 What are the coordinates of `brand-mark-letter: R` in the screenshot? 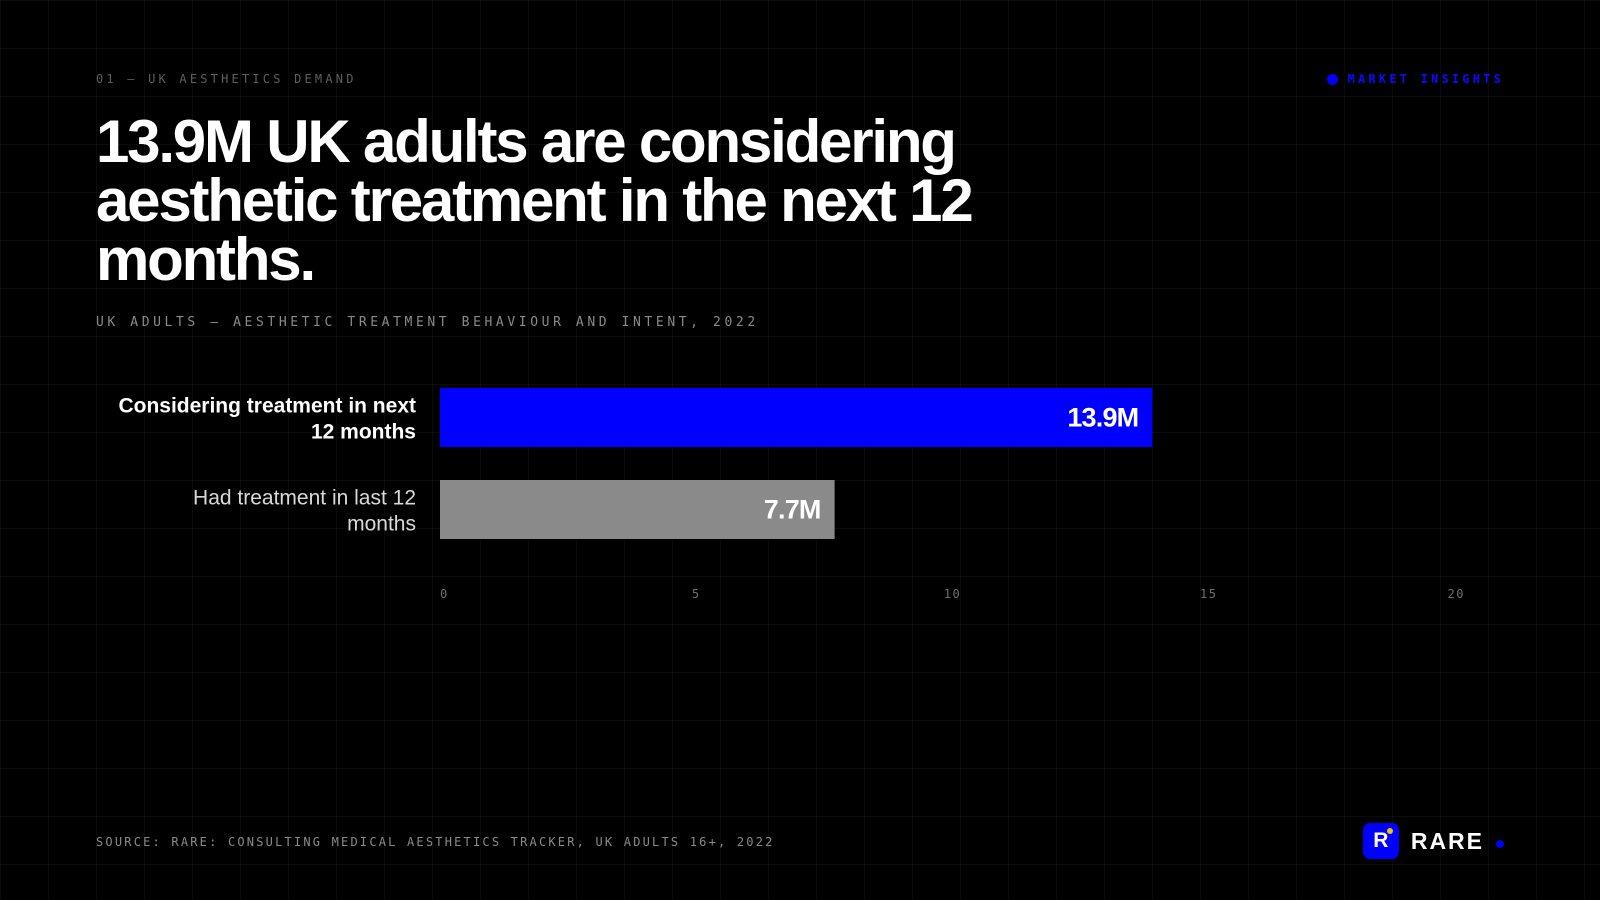 It's located at (1381, 840).